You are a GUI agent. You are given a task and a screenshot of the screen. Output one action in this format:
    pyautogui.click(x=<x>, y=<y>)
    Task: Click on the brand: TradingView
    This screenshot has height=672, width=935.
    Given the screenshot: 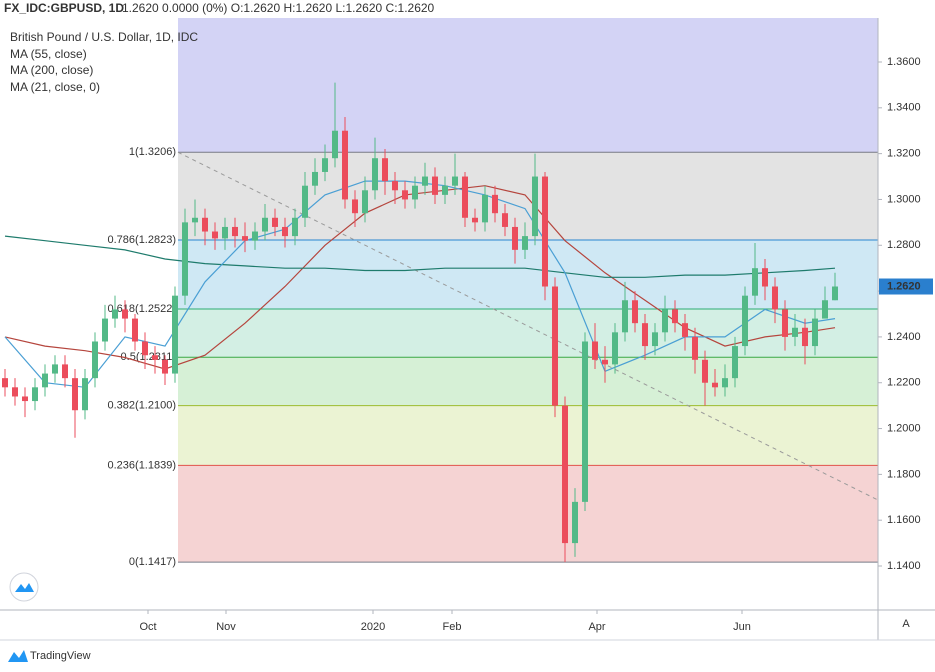 What is the action you would take?
    pyautogui.click(x=60, y=656)
    